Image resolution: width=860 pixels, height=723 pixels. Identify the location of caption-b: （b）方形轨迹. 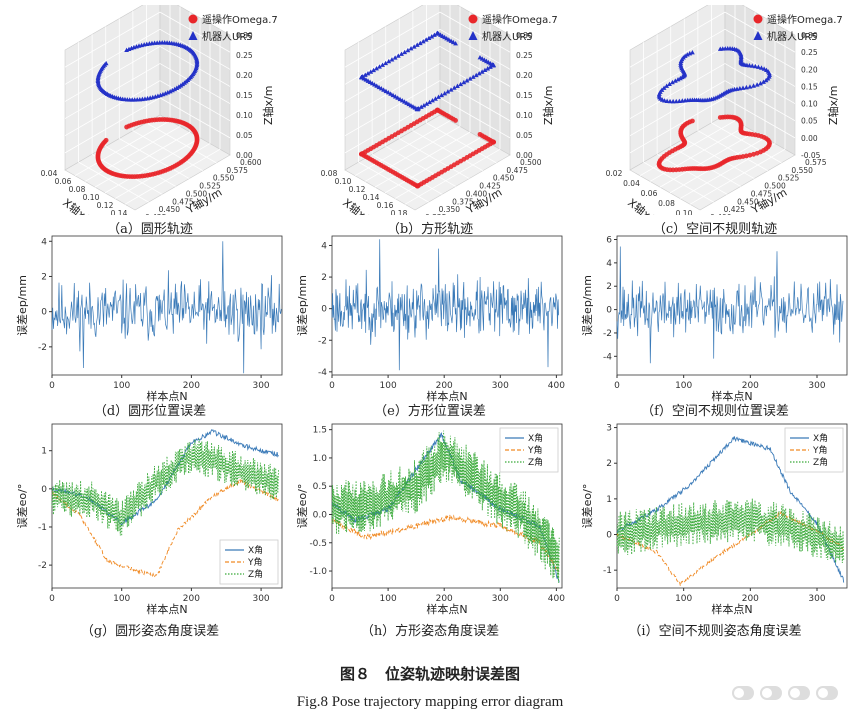
(430, 229).